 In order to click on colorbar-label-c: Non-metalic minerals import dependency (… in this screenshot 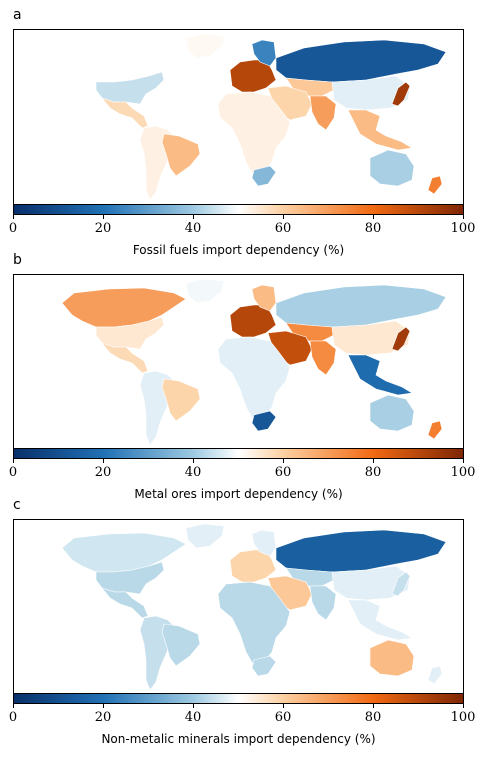, I will do `click(238, 739)`.